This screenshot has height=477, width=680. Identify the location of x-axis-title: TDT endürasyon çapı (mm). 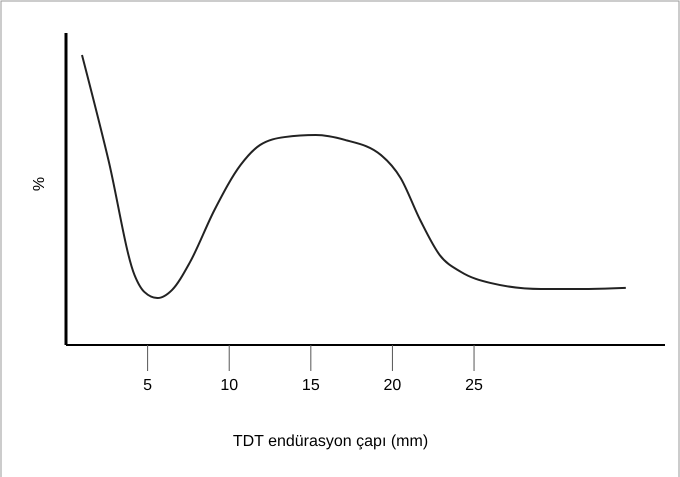
(330, 441).